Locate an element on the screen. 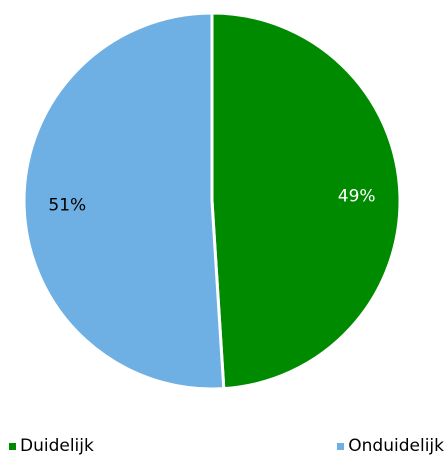 The width and height of the screenshot is (444, 459). data-label-onduidelijk: 51% is located at coordinates (67, 206).